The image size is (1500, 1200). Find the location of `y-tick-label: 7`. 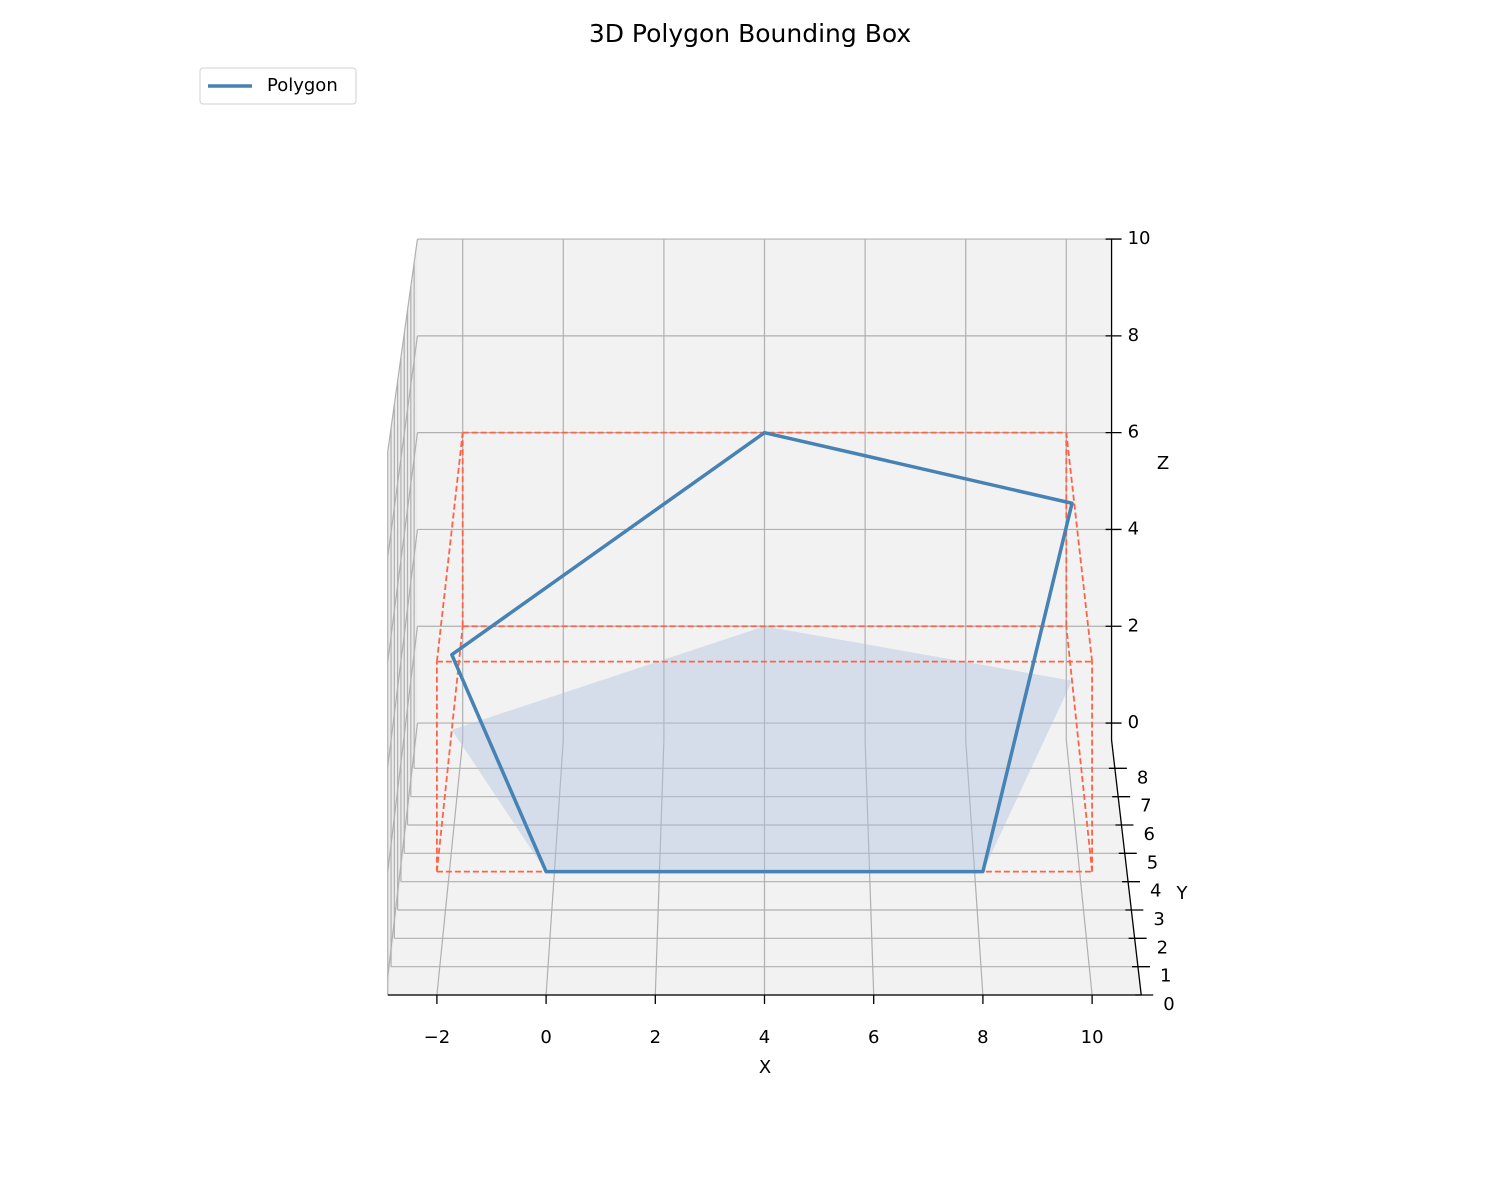

y-tick-label: 7 is located at coordinates (1145, 806).